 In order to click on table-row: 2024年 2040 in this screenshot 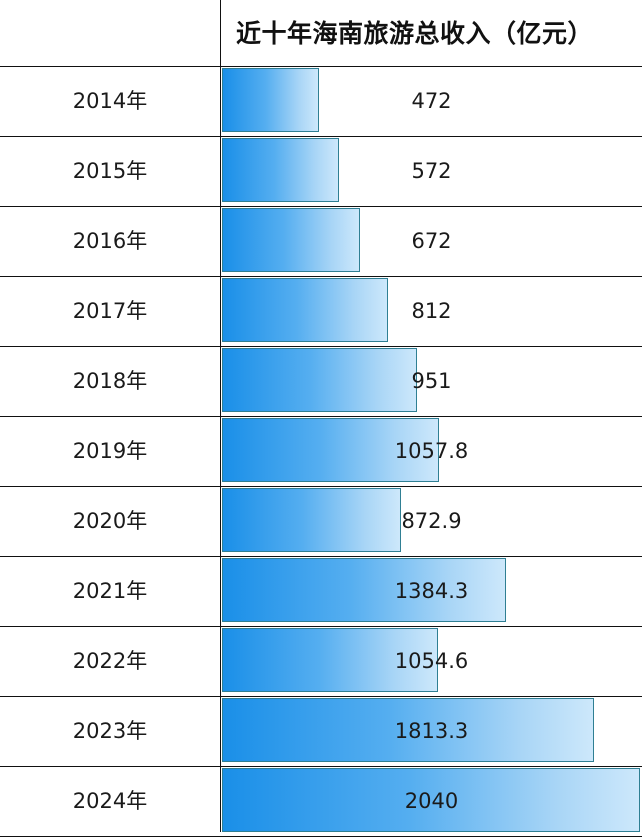, I will do `click(321, 801)`.